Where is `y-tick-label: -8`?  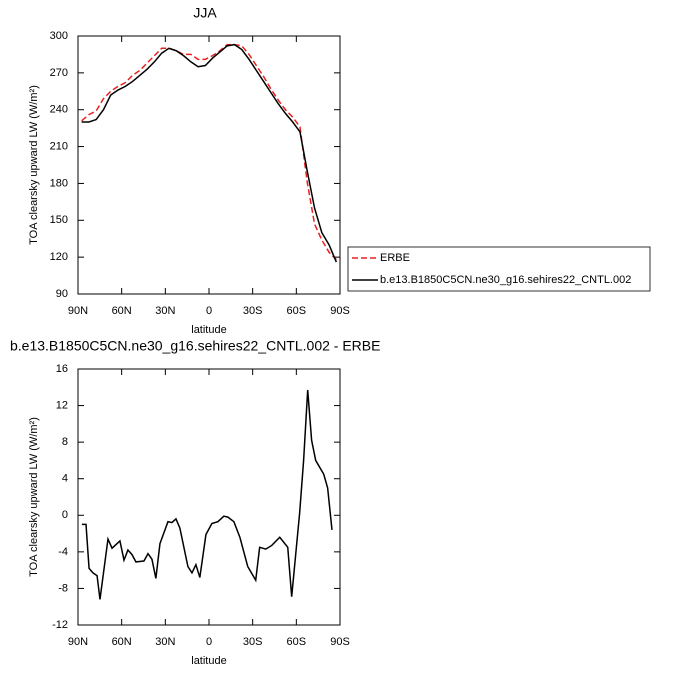
y-tick-label: -8 is located at coordinates (63, 588).